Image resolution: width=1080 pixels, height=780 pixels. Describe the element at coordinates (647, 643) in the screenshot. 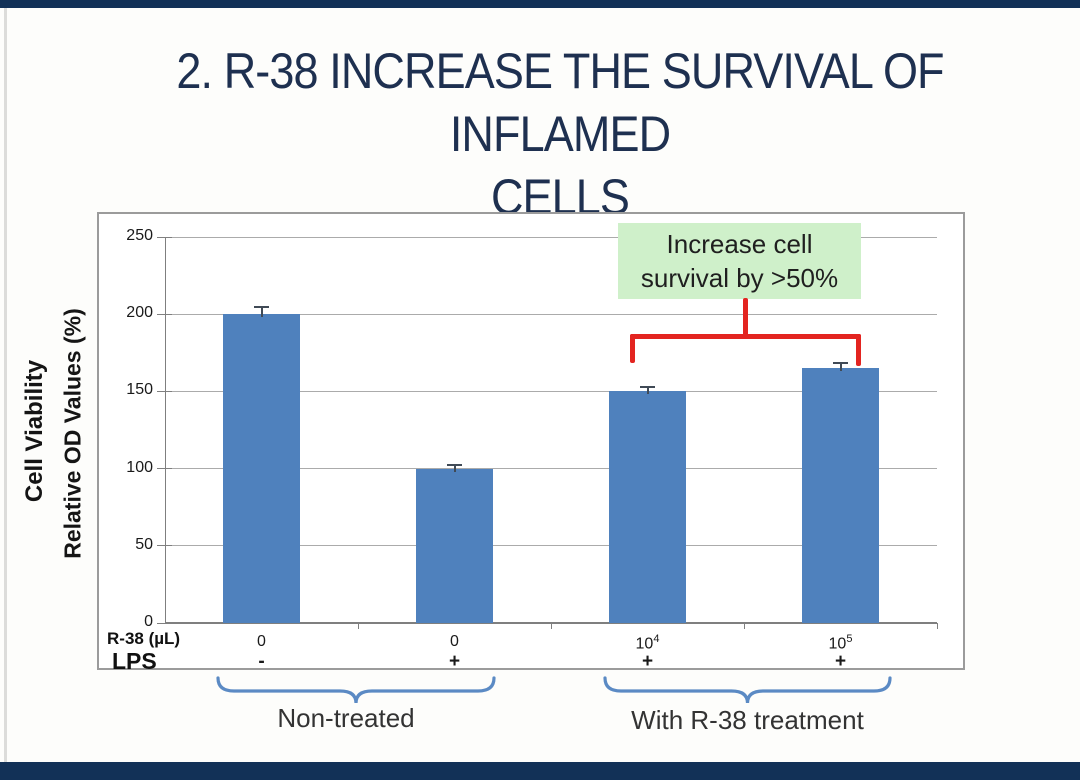

I see `category-r38-value-3: 104` at that location.